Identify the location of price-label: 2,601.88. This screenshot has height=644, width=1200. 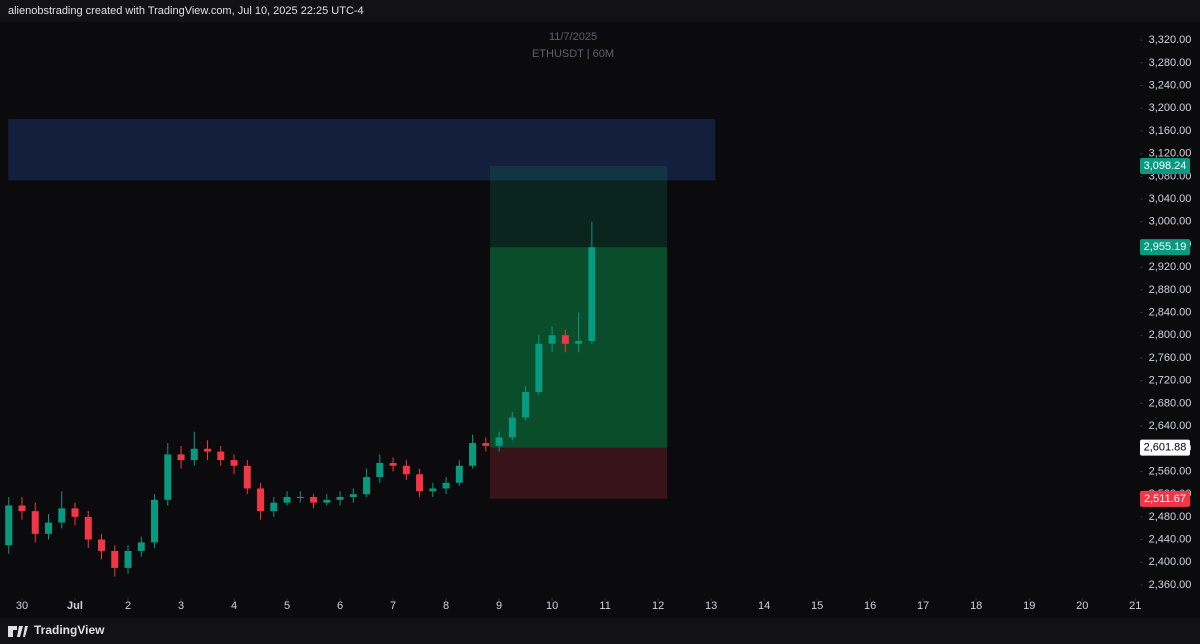
(1165, 448).